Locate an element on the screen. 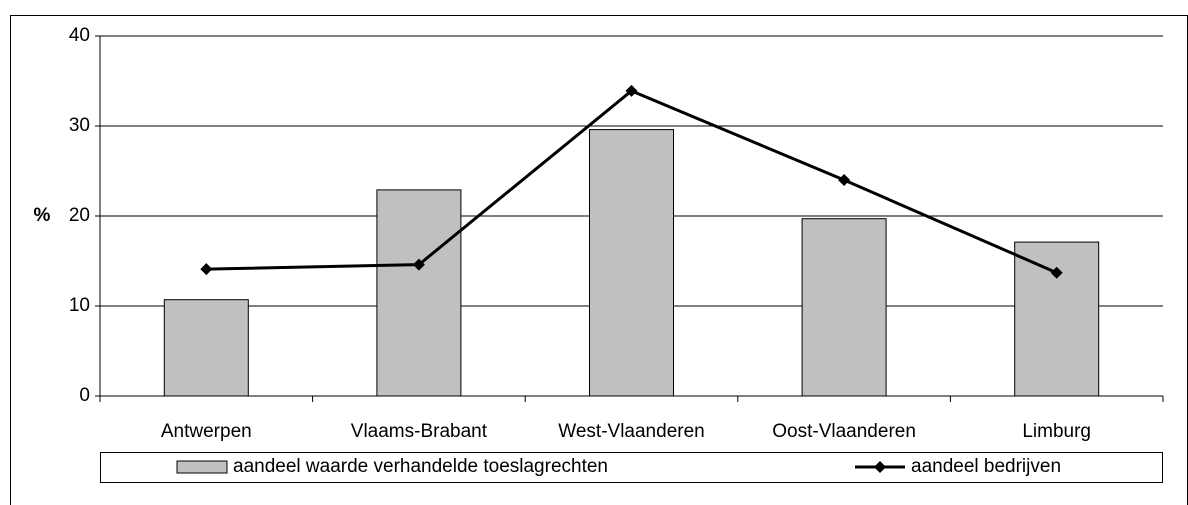 This screenshot has width=1188, height=505. legend-marker is located at coordinates (880, 467).